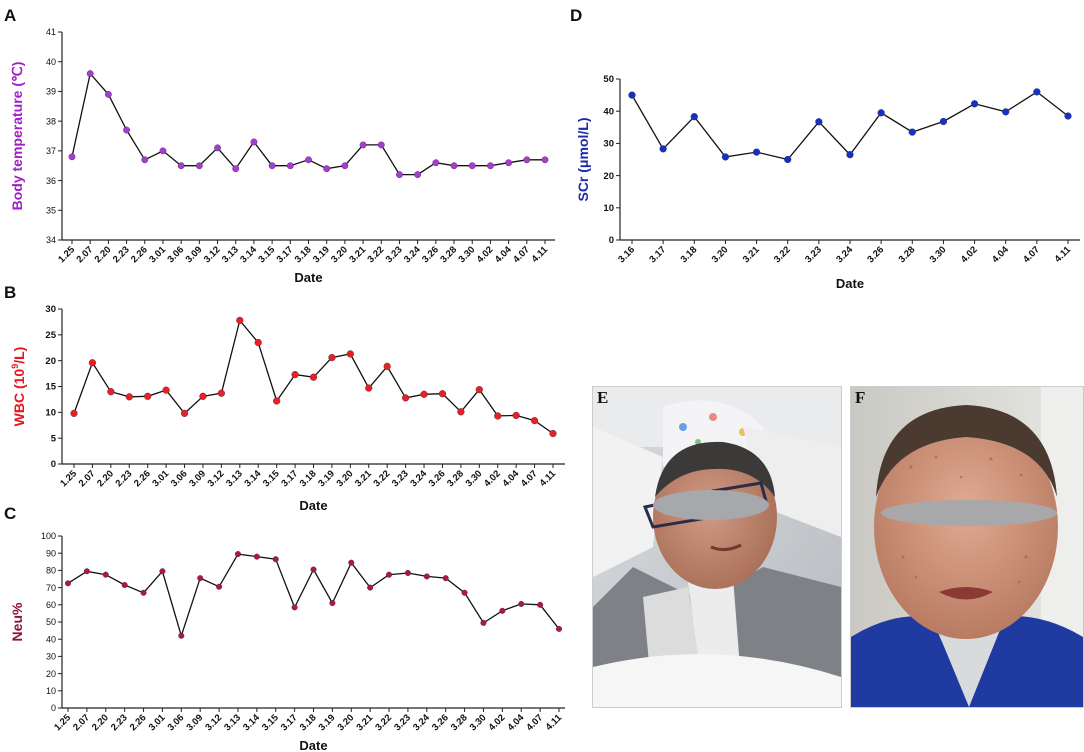 The height and width of the screenshot is (752, 1084). Describe the element at coordinates (234, 478) in the screenshot. I see `x-tick-label-b: 3.13` at that location.